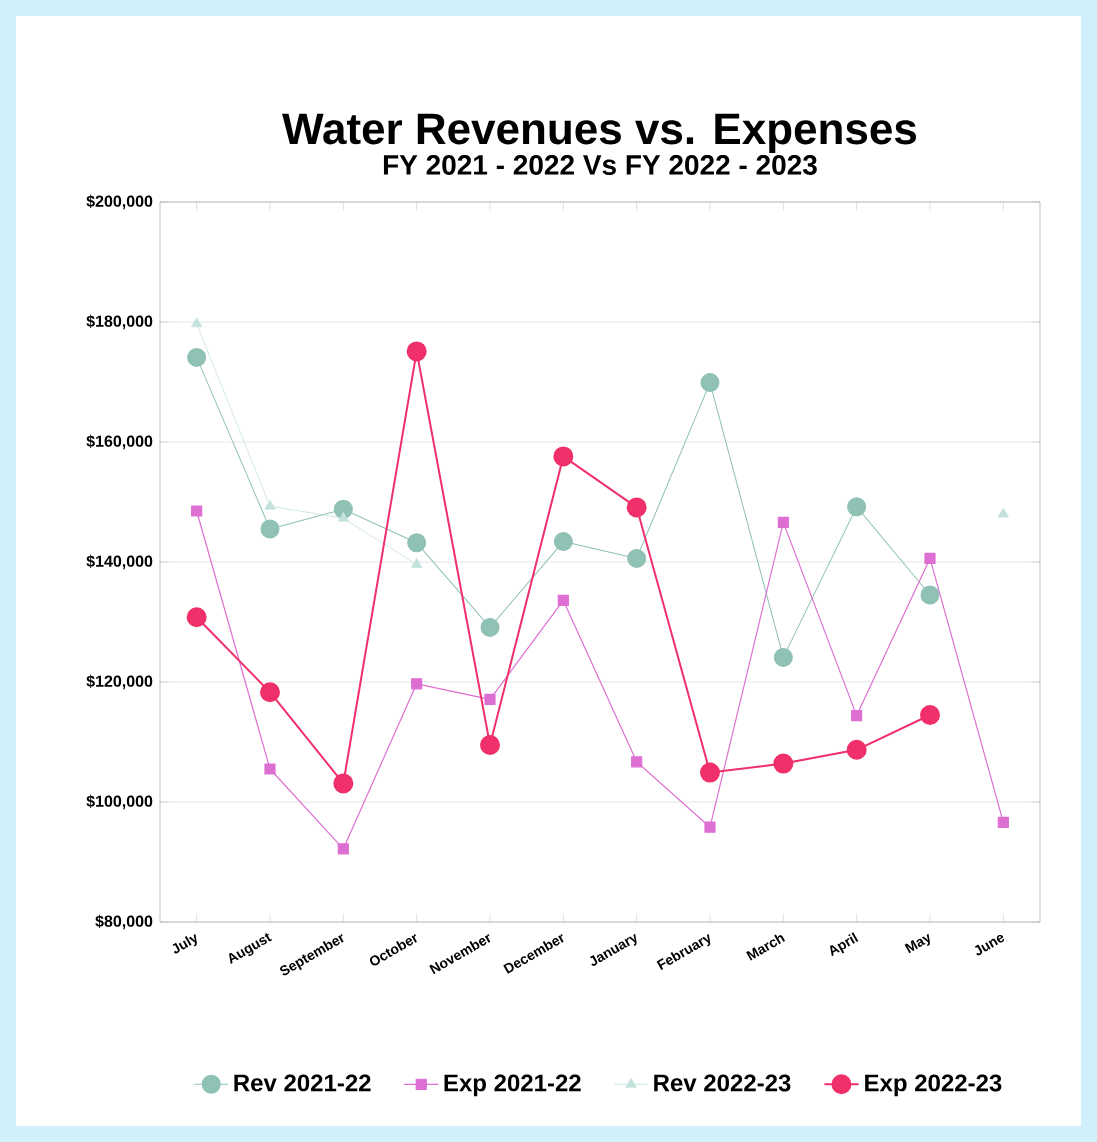 The width and height of the screenshot is (1097, 1142). What do you see at coordinates (119, 322) in the screenshot?
I see `y-tick-label: $180,000` at bounding box center [119, 322].